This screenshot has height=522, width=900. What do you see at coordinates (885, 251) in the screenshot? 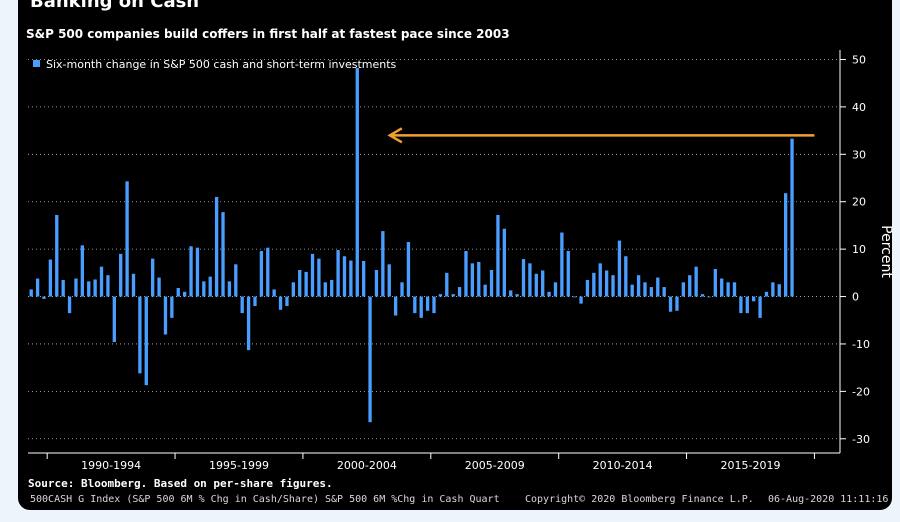
I see `y-axis-title: Percent` at bounding box center [885, 251].